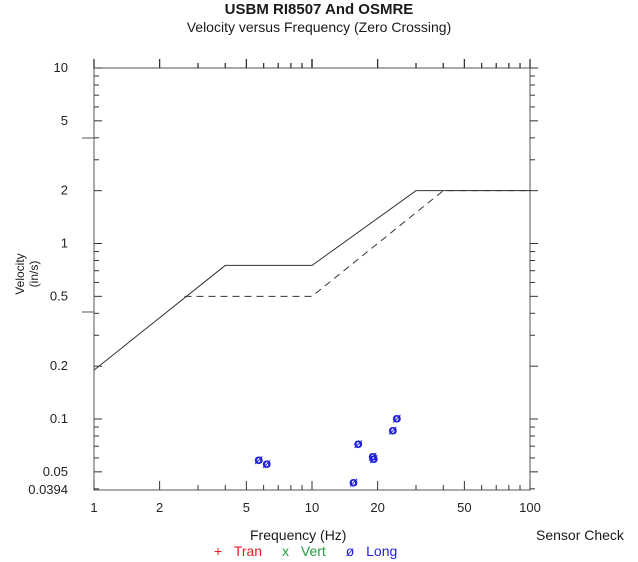 This screenshot has width=638, height=562. I want to click on x-tick-label: 10, so click(312, 507).